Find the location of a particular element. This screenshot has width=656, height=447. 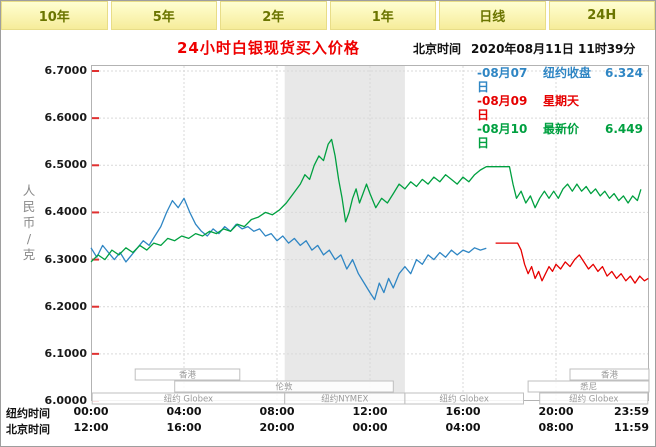

timestamp-value: 2020年08月11日 11时39分 is located at coordinates (553, 49).